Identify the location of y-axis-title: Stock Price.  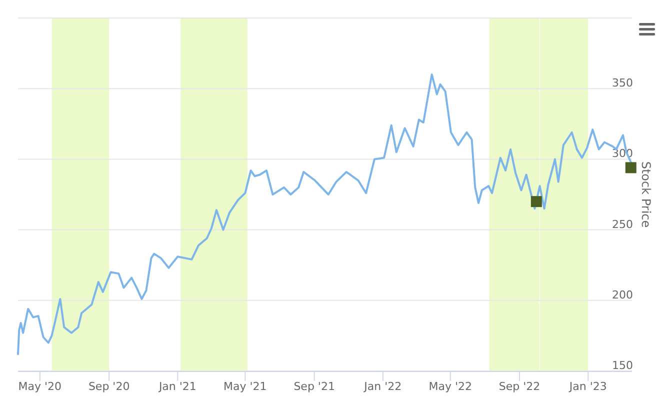
(646, 194).